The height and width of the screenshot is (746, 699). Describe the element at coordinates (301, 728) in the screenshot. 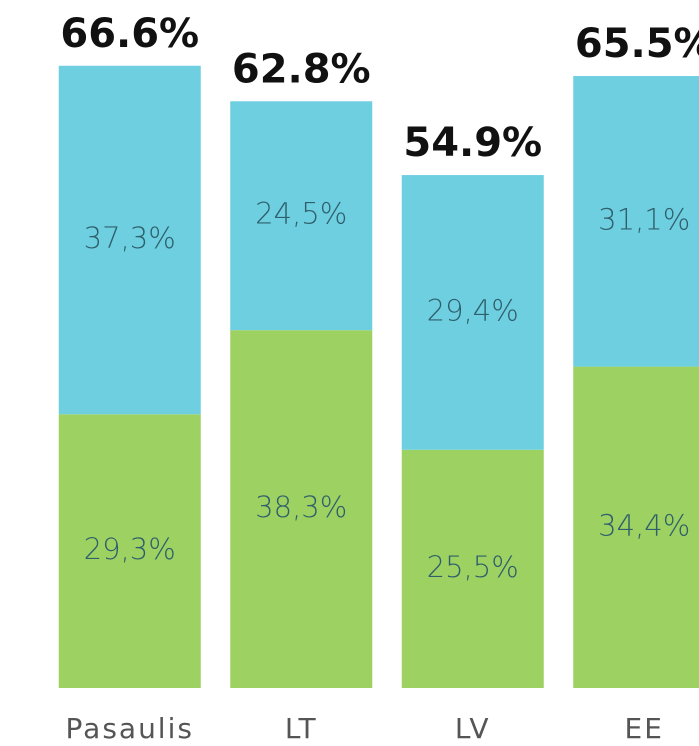

I see `category-label: LT` at that location.